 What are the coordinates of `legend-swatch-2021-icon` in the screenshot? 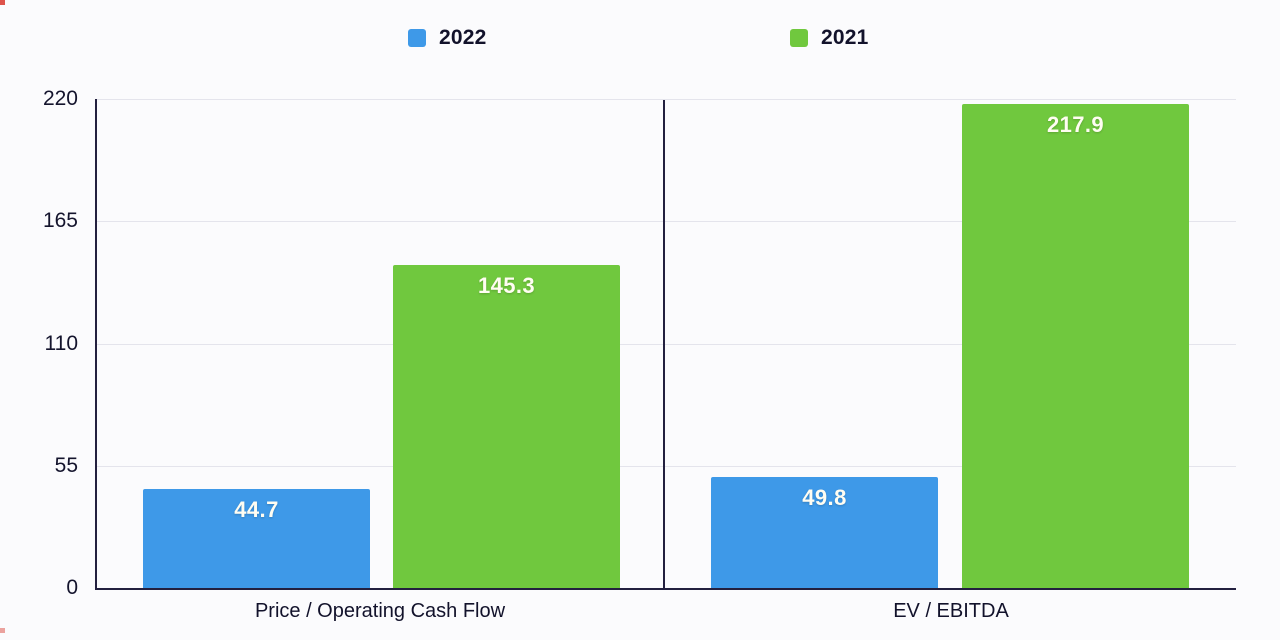 It's located at (799, 38).